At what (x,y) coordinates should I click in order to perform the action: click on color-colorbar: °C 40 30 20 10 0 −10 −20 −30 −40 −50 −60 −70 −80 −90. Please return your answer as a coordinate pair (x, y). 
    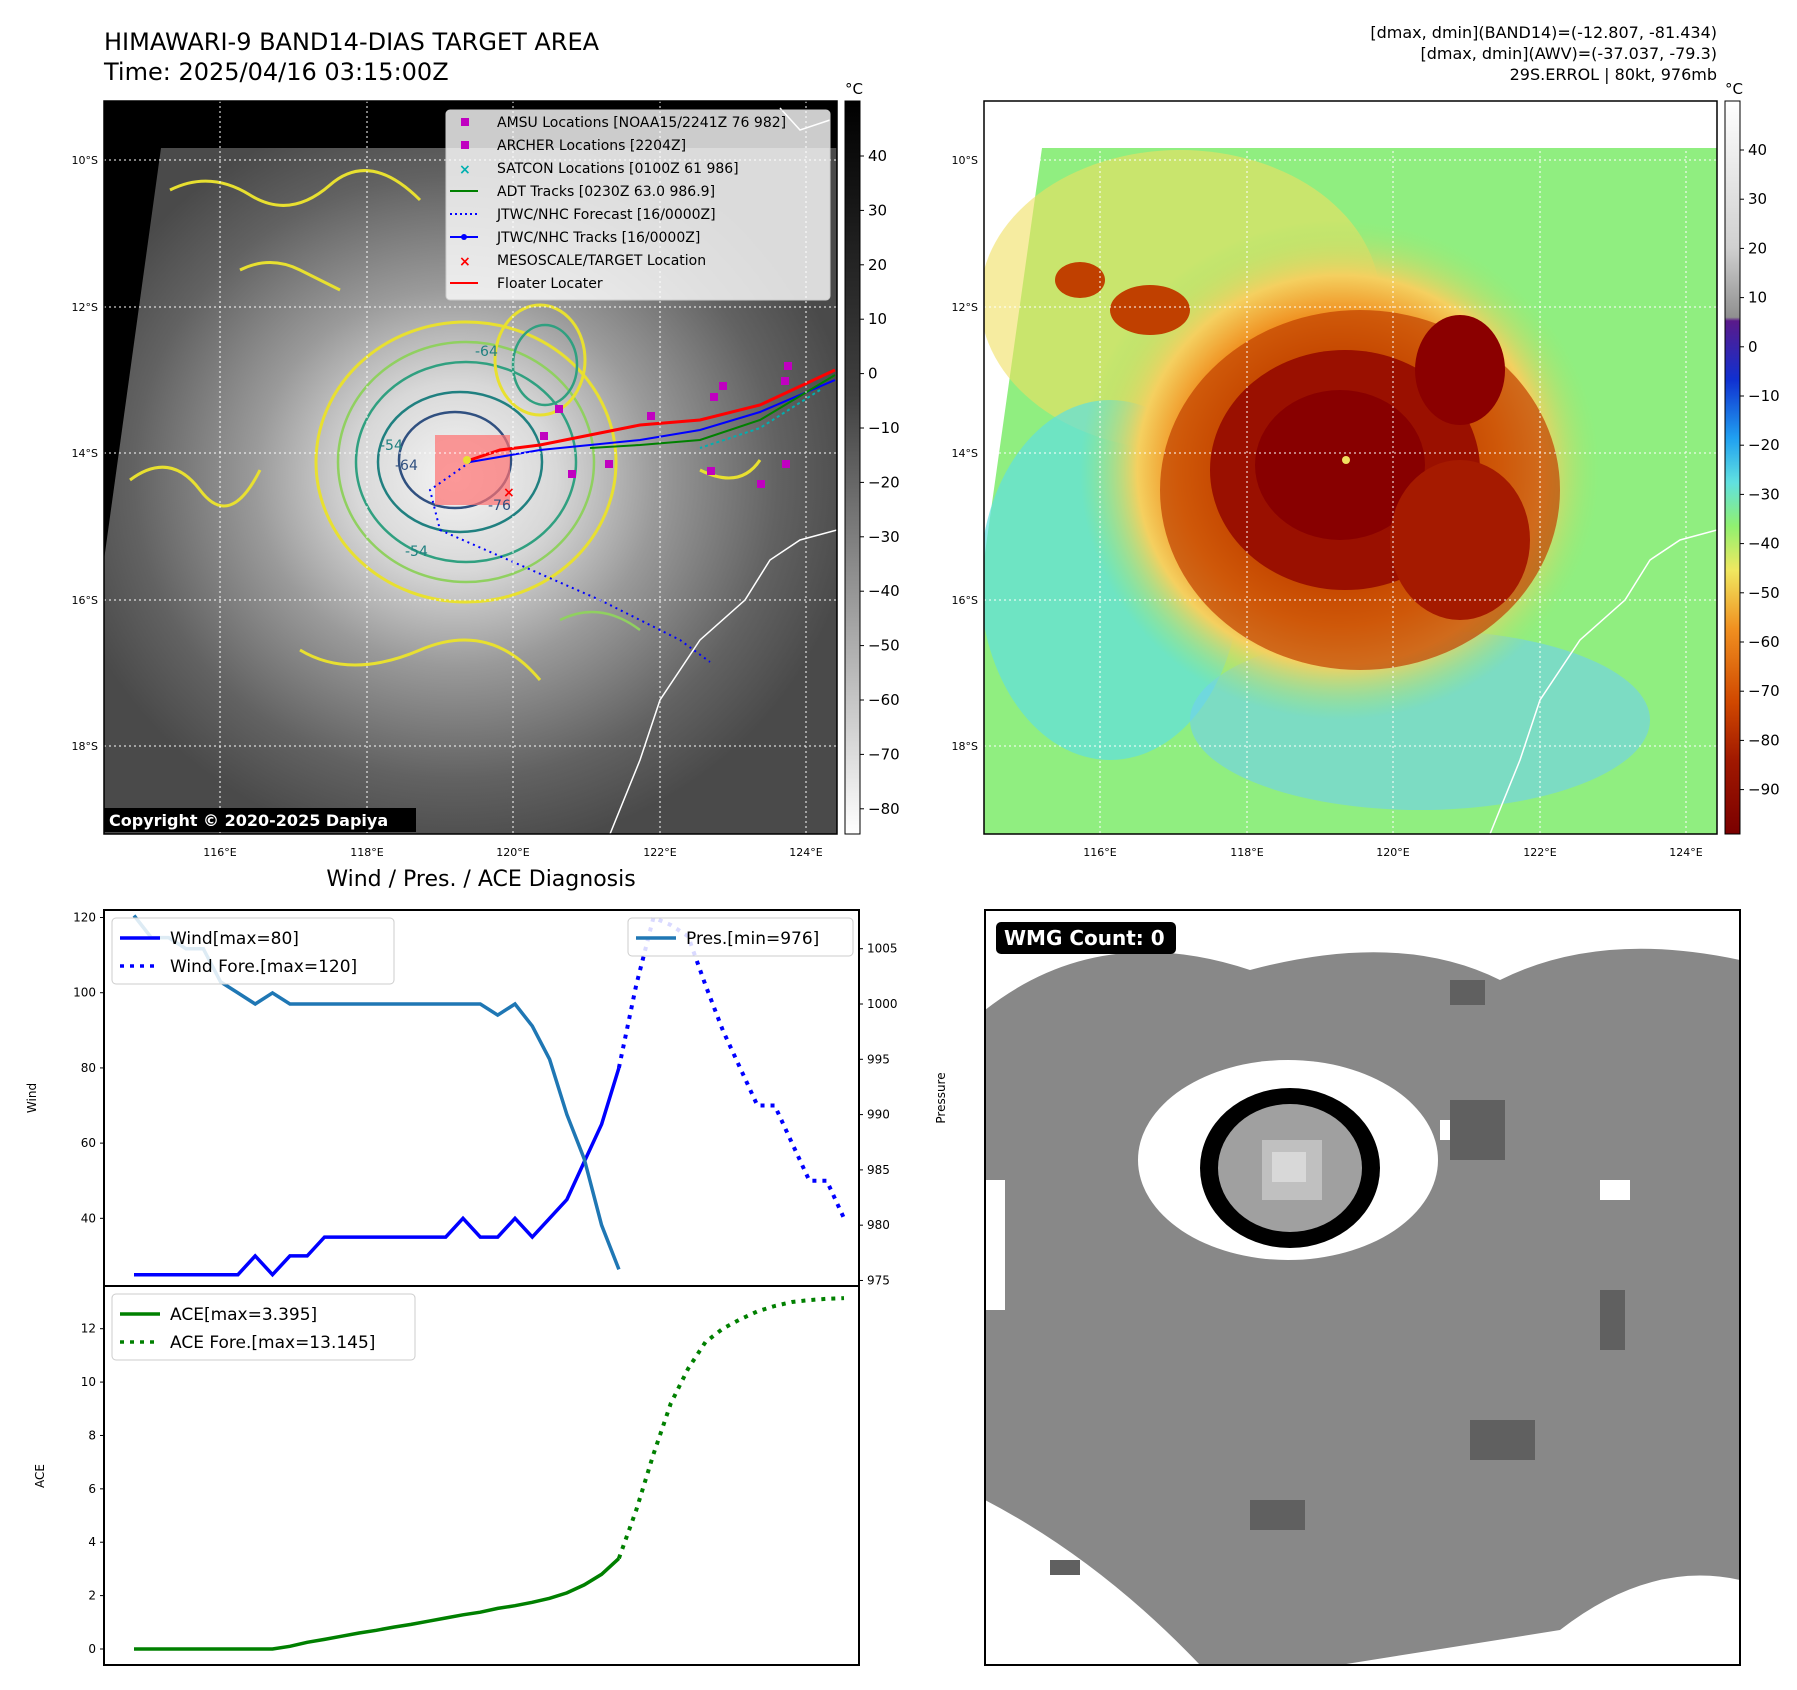
    Looking at the image, I should click on (1752, 457).